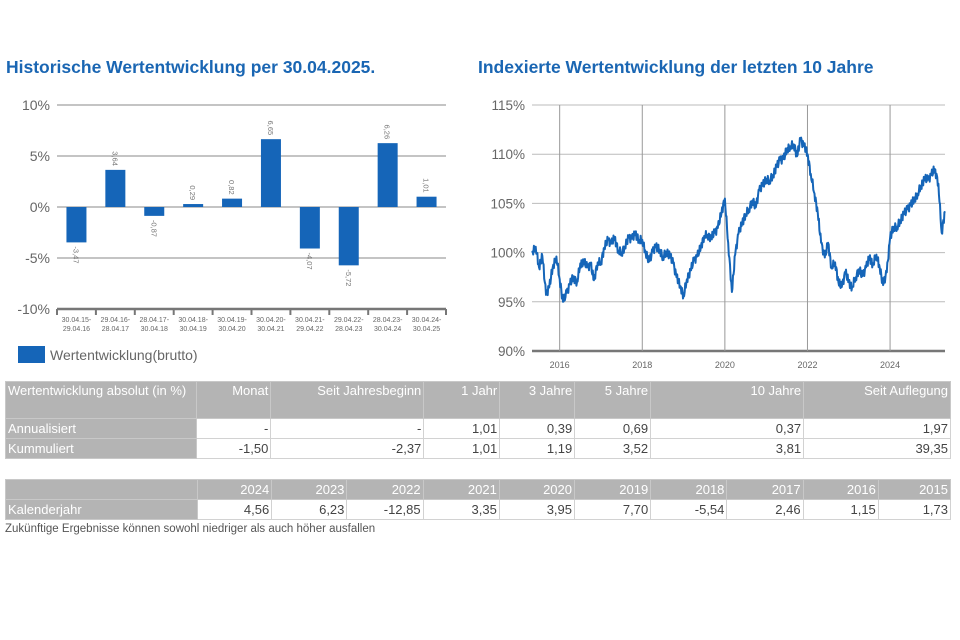  Describe the element at coordinates (101, 428) in the screenshot. I see `row-label: Annualisiert` at that location.